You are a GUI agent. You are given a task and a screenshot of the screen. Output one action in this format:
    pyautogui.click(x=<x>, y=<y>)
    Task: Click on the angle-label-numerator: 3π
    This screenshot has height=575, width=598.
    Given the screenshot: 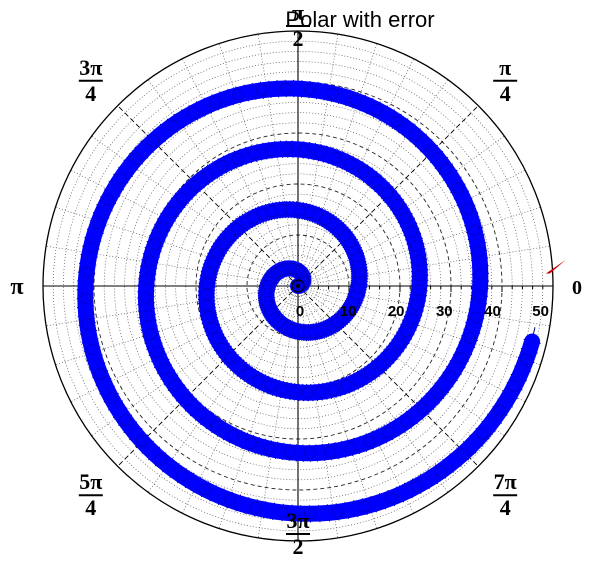 What is the action you would take?
    pyautogui.click(x=297, y=520)
    